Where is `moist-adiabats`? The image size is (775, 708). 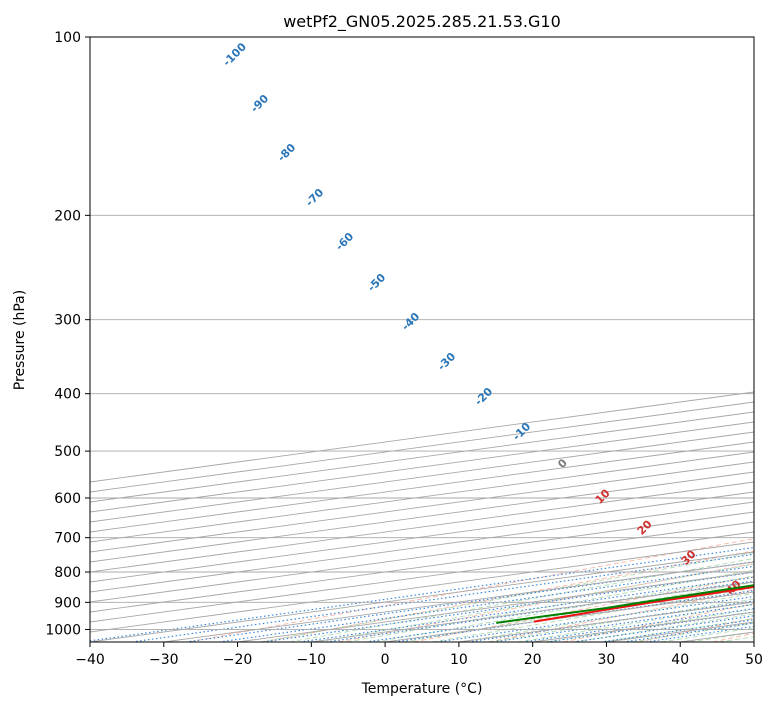
moist-adiabats is located at coordinates (507, 597).